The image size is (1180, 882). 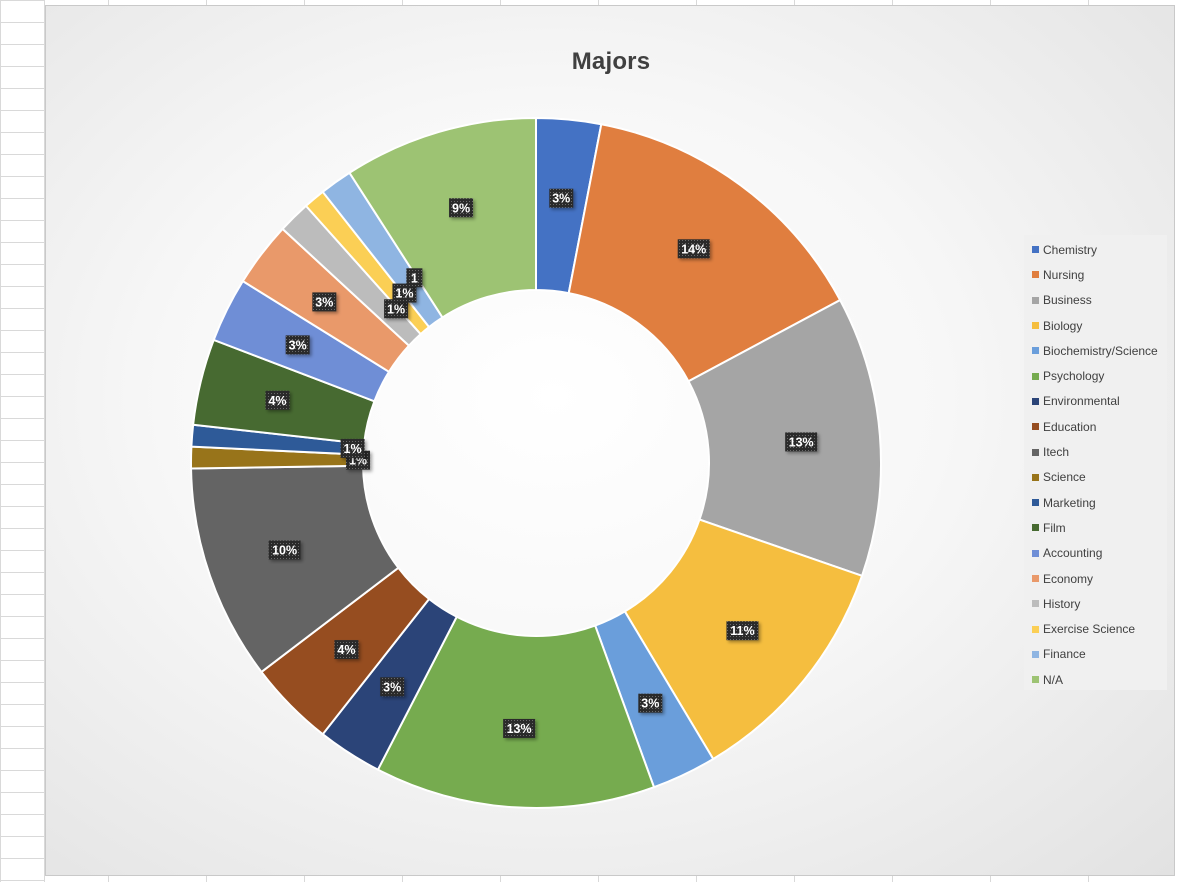 What do you see at coordinates (1070, 249) in the screenshot?
I see `legend-label: Chemistry` at bounding box center [1070, 249].